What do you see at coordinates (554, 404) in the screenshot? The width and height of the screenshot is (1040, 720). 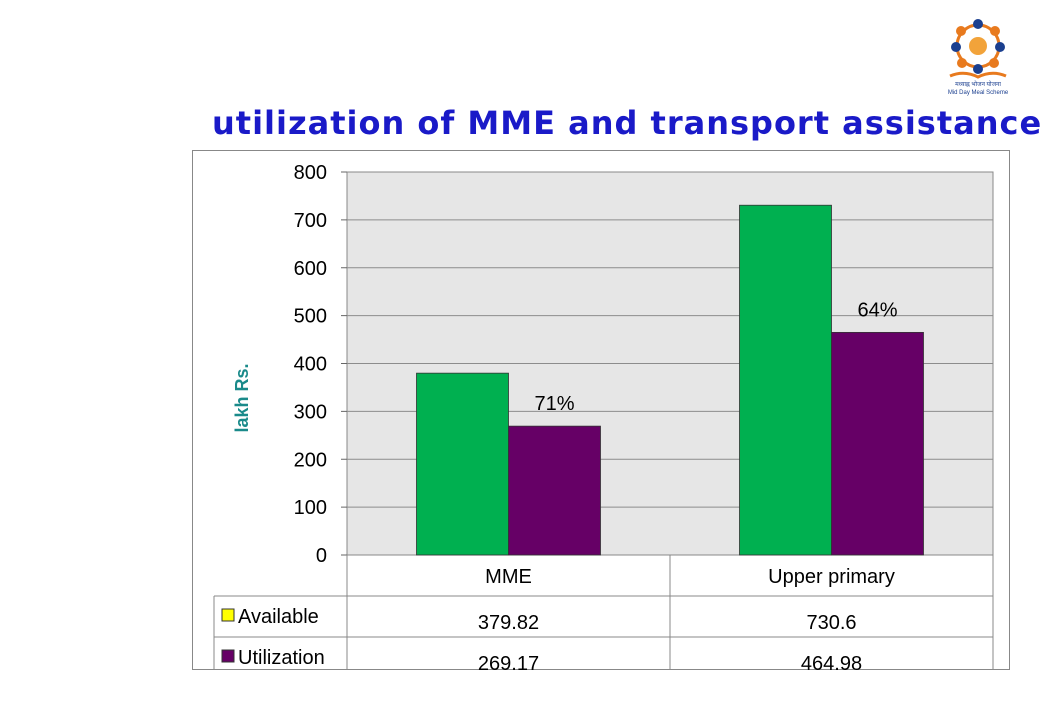 I see `percent-annotation: 71%` at bounding box center [554, 404].